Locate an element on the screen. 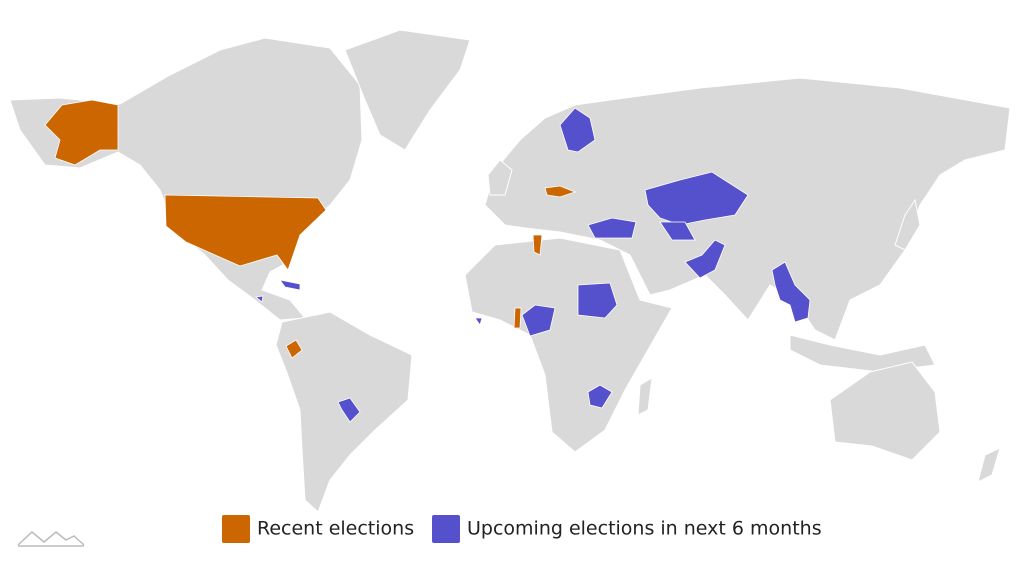  finland is located at coordinates (577, 130).